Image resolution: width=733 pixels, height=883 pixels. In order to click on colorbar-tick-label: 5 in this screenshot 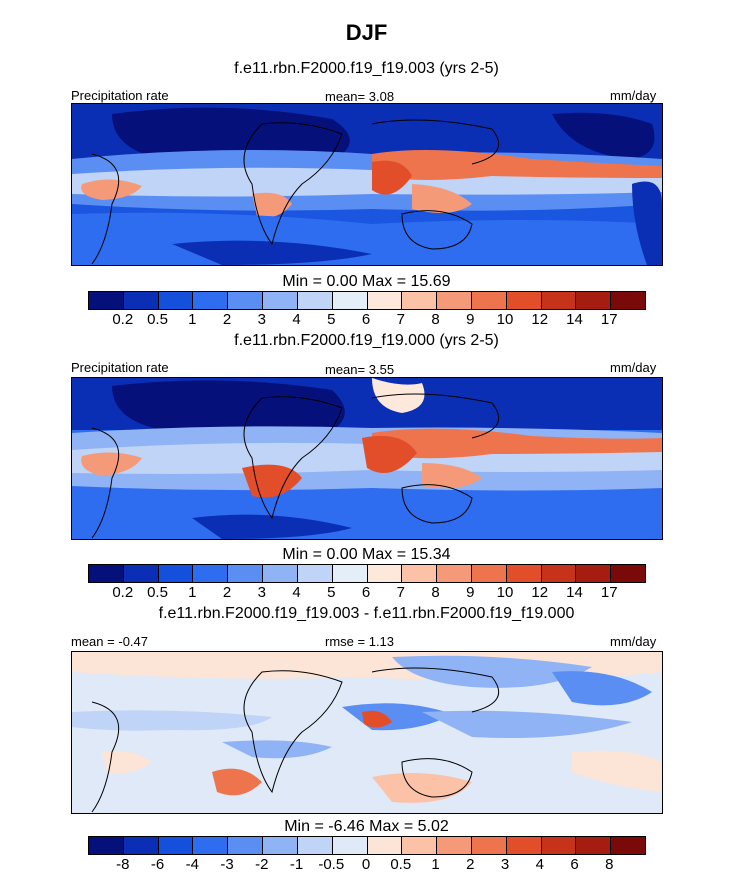, I will do `click(331, 592)`.